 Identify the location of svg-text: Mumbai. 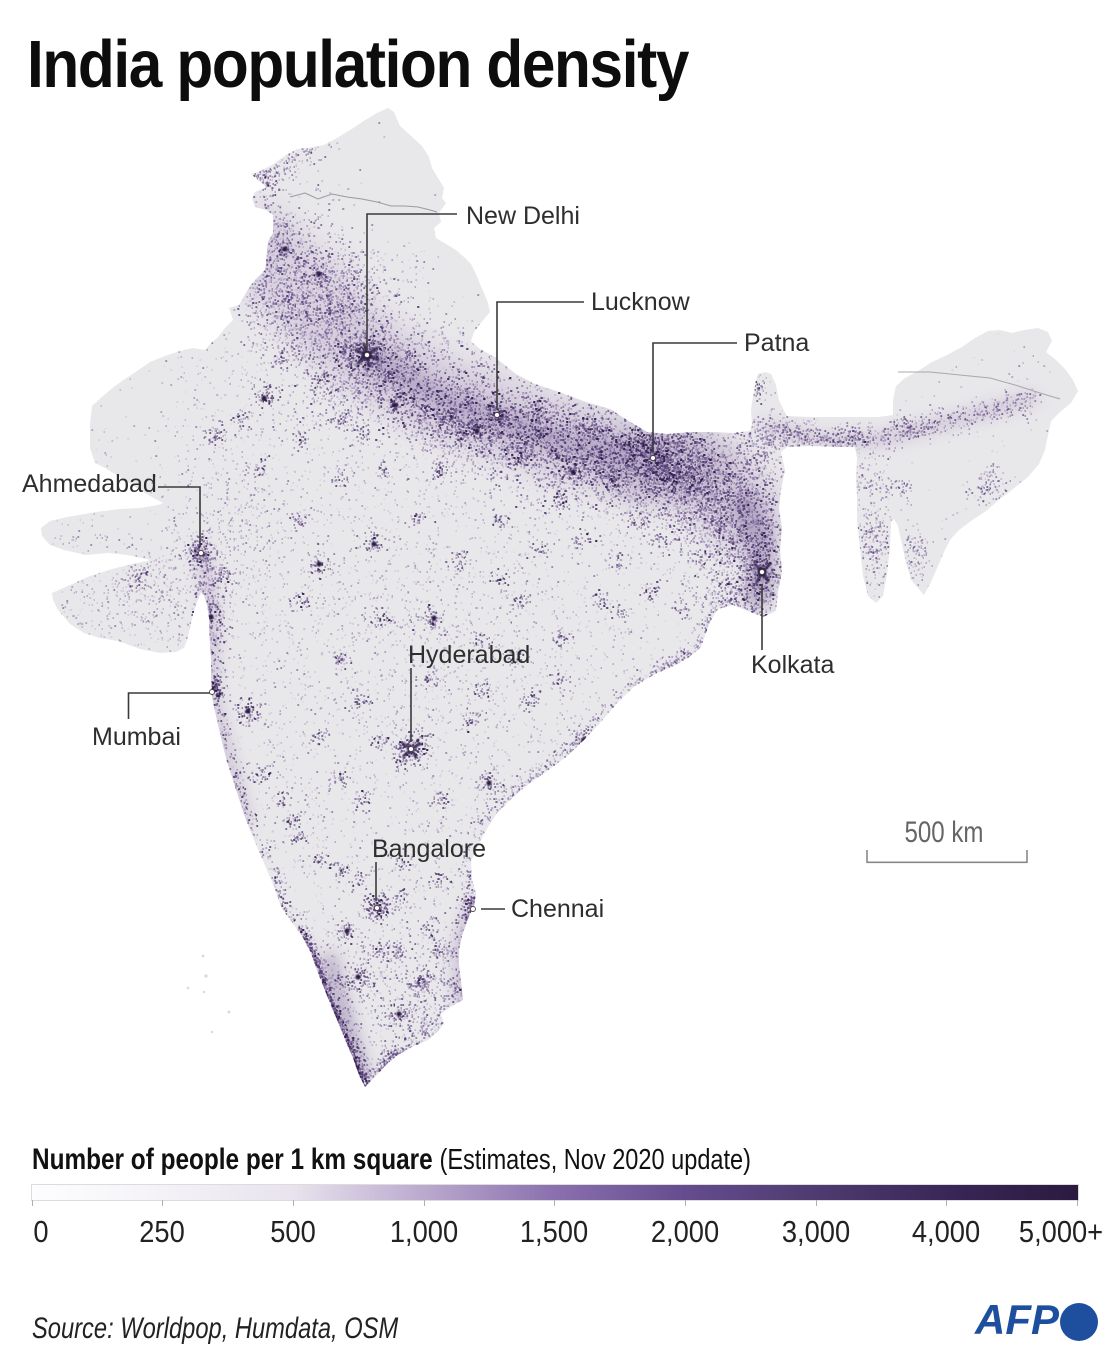
(136, 737).